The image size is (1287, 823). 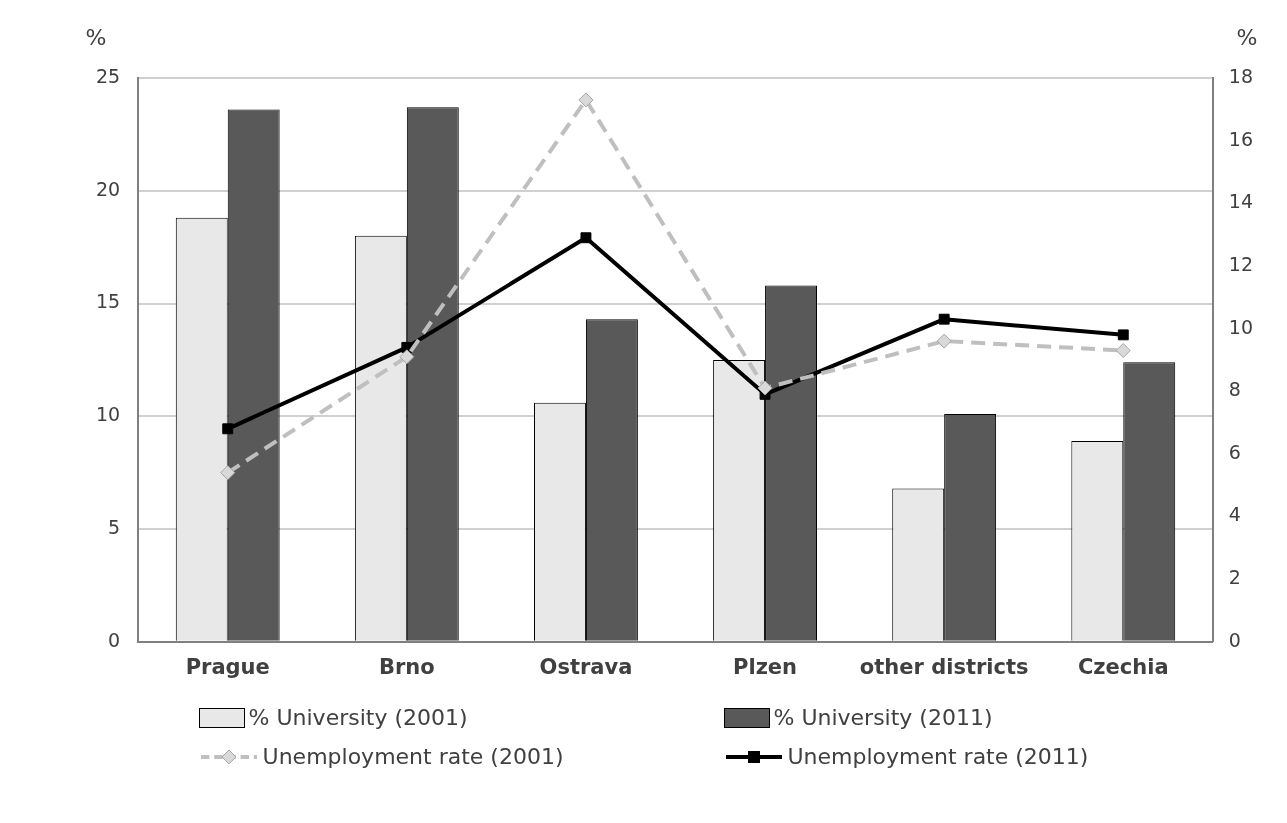 I want to click on y2-tick-label: 16, so click(x=1241, y=138).